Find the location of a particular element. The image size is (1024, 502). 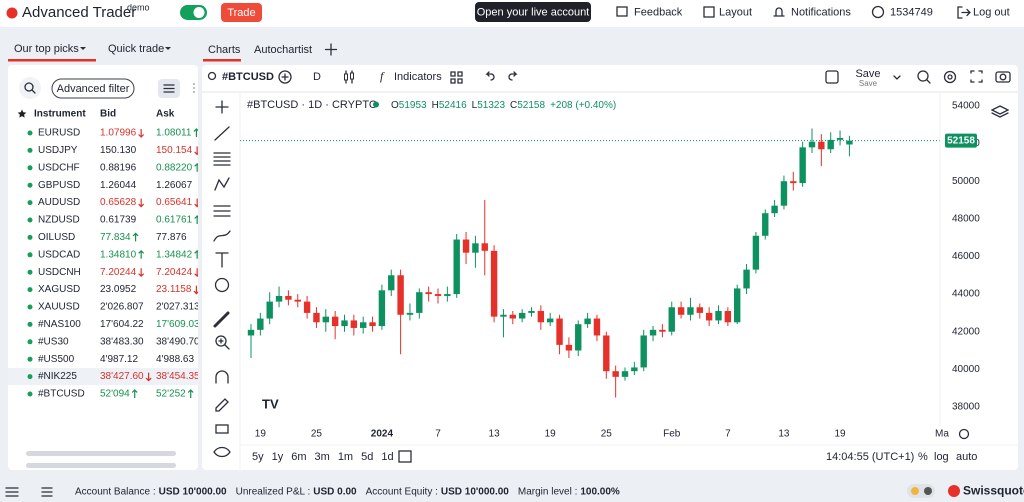

axis-settings is located at coordinates (964, 434).